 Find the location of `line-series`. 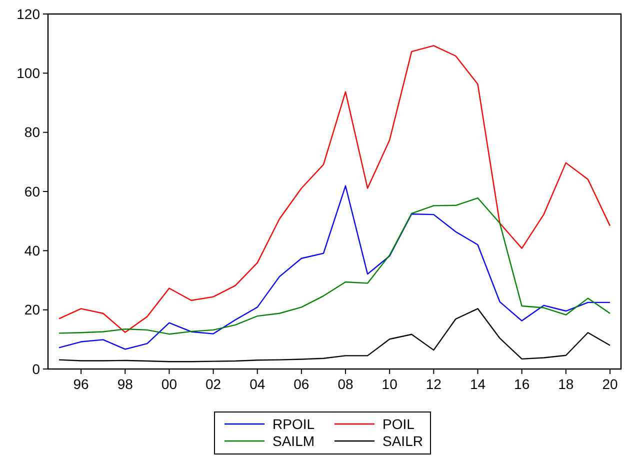

line-series is located at coordinates (334, 335).